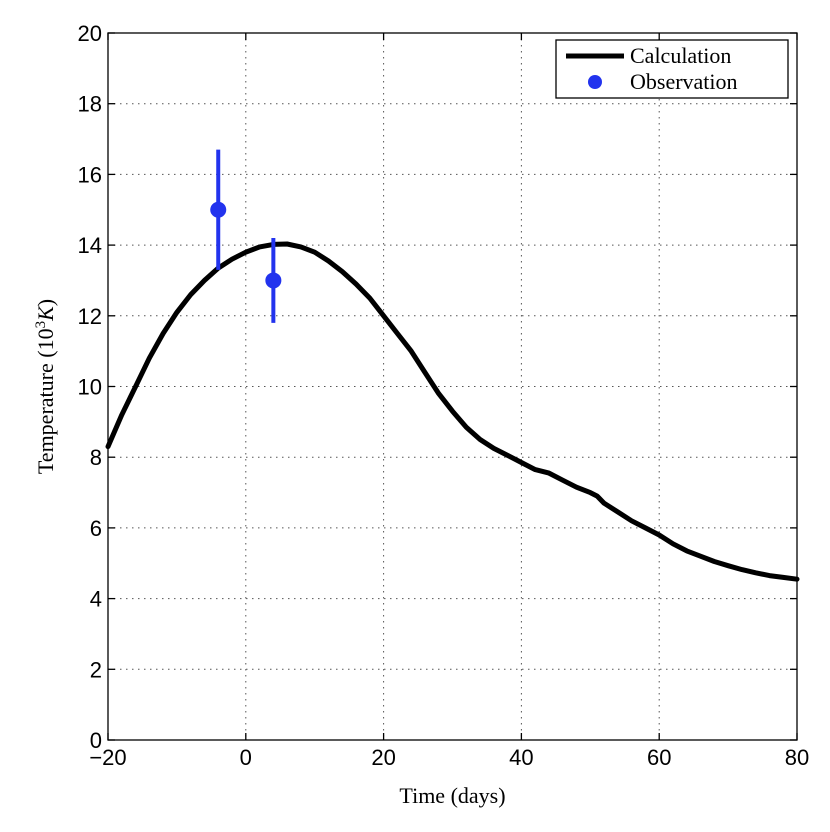 The width and height of the screenshot is (830, 832). What do you see at coordinates (90, 174) in the screenshot?
I see `y-tick-label: 16` at bounding box center [90, 174].